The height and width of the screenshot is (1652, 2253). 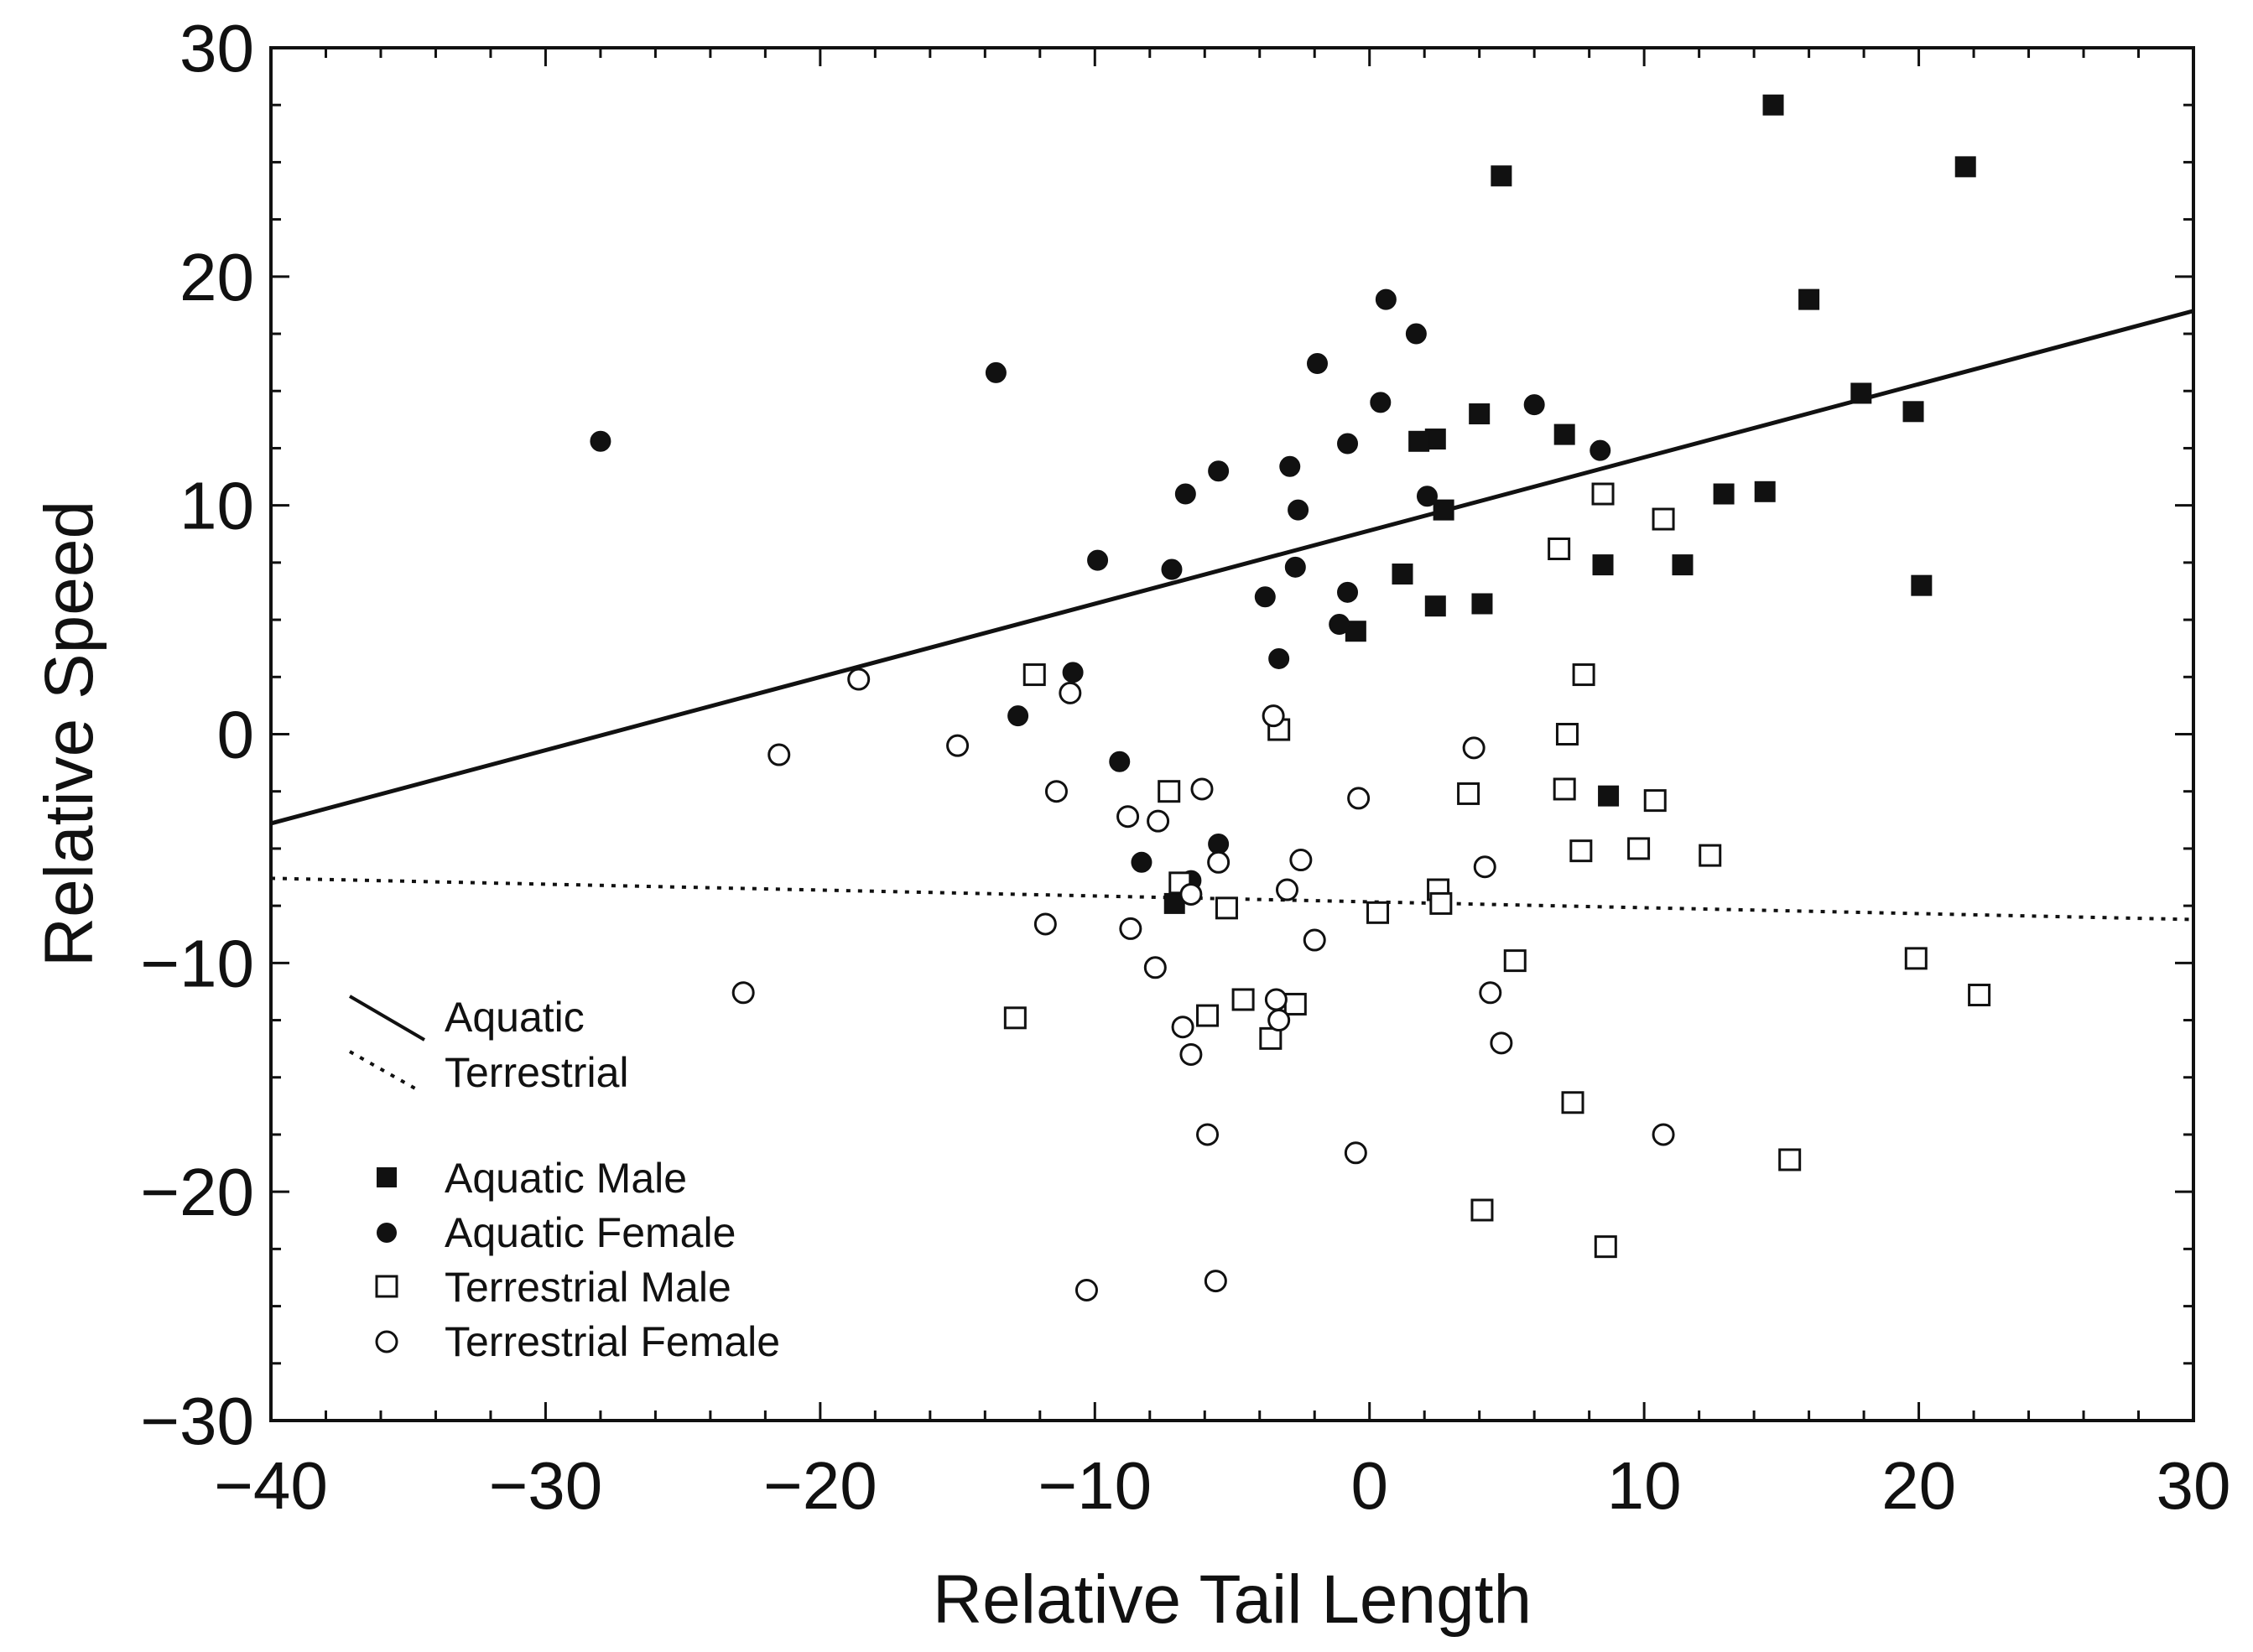 What do you see at coordinates (2194, 1485) in the screenshot?
I see `x-tick-label: 30` at bounding box center [2194, 1485].